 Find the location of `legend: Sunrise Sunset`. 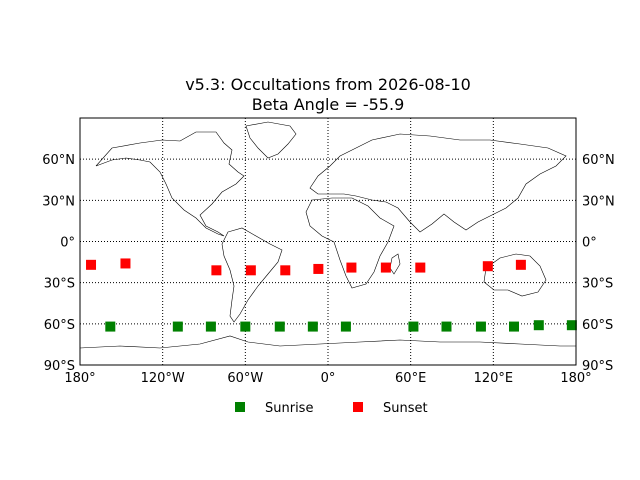

legend: Sunrise Sunset is located at coordinates (331, 408).